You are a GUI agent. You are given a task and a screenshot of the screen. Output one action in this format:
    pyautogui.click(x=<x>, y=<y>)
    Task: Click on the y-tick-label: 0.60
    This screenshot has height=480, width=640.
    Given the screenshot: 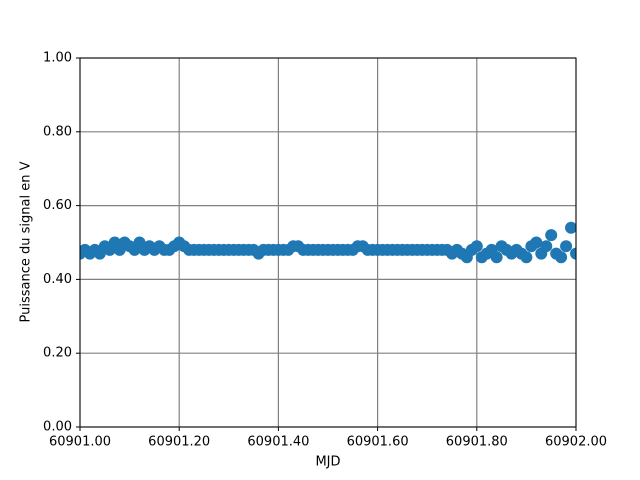 What is the action you would take?
    pyautogui.click(x=57, y=205)
    